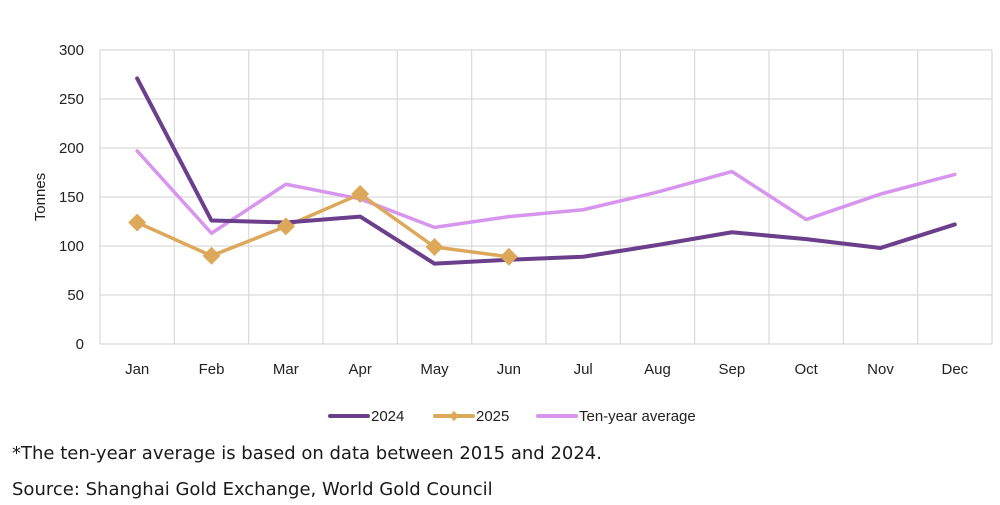 The width and height of the screenshot is (1000, 505). What do you see at coordinates (954, 369) in the screenshot?
I see `x-tick-label: Dec` at bounding box center [954, 369].